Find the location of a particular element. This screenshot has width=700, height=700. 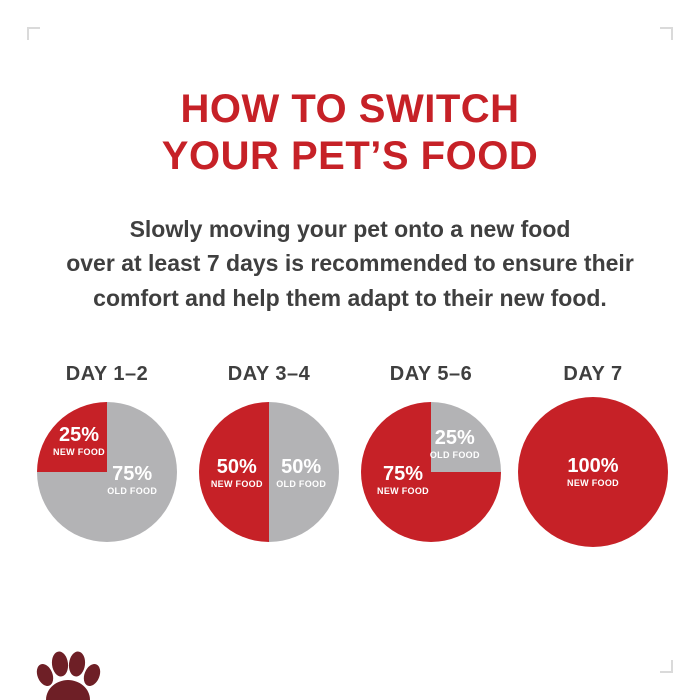

crop-mark-bottom-right is located at coordinates (666, 666).